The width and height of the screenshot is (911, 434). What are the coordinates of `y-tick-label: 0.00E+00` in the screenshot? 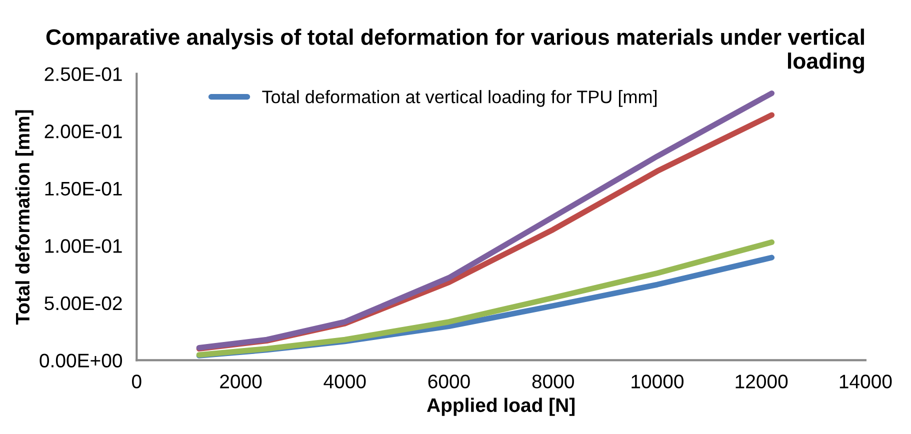 It's located at (81, 361).